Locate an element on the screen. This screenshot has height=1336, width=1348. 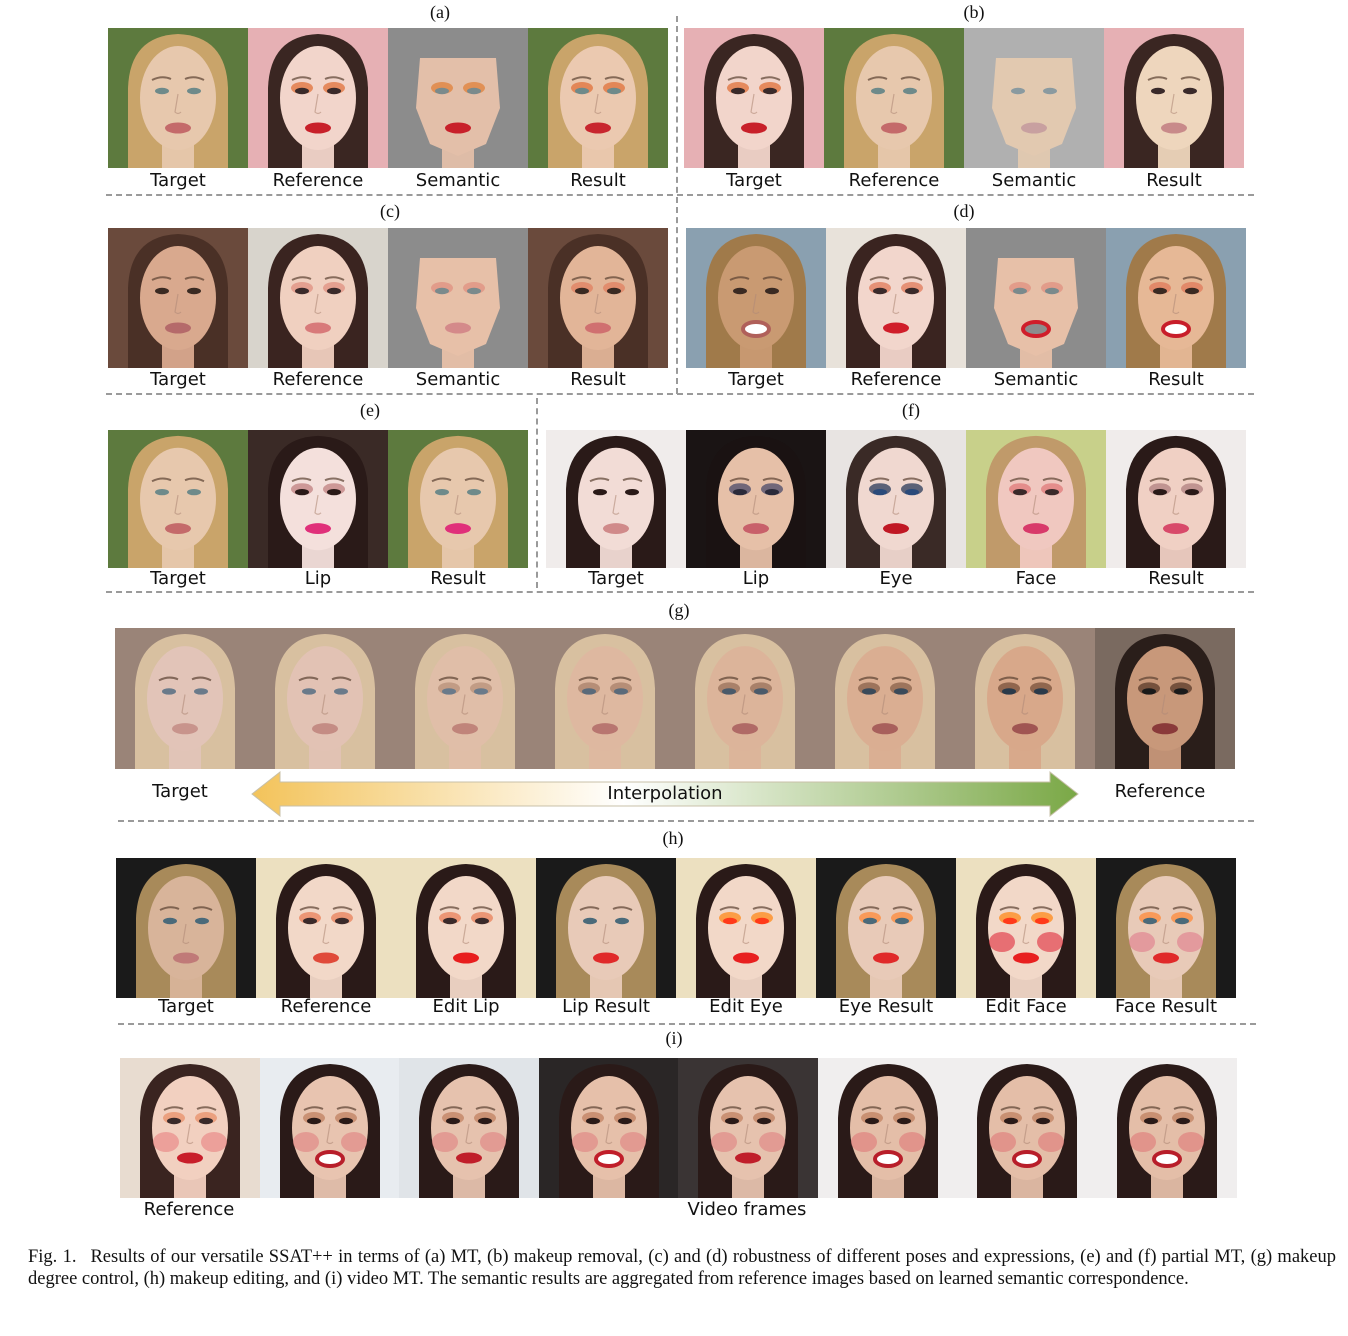
divider-ab is located at coordinates (680, 195).